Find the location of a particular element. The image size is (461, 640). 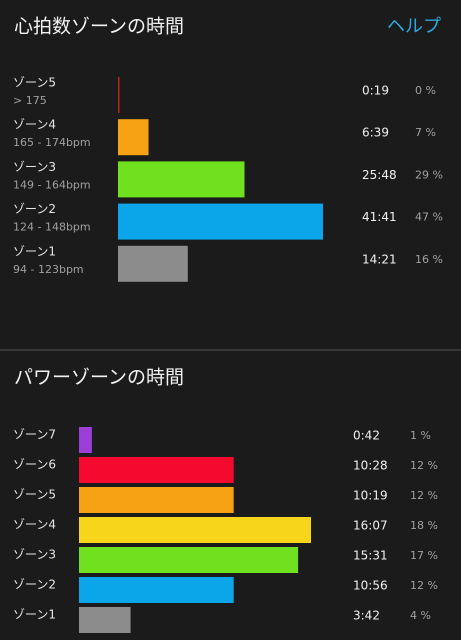

zone-percent: 47 % is located at coordinates (429, 217).